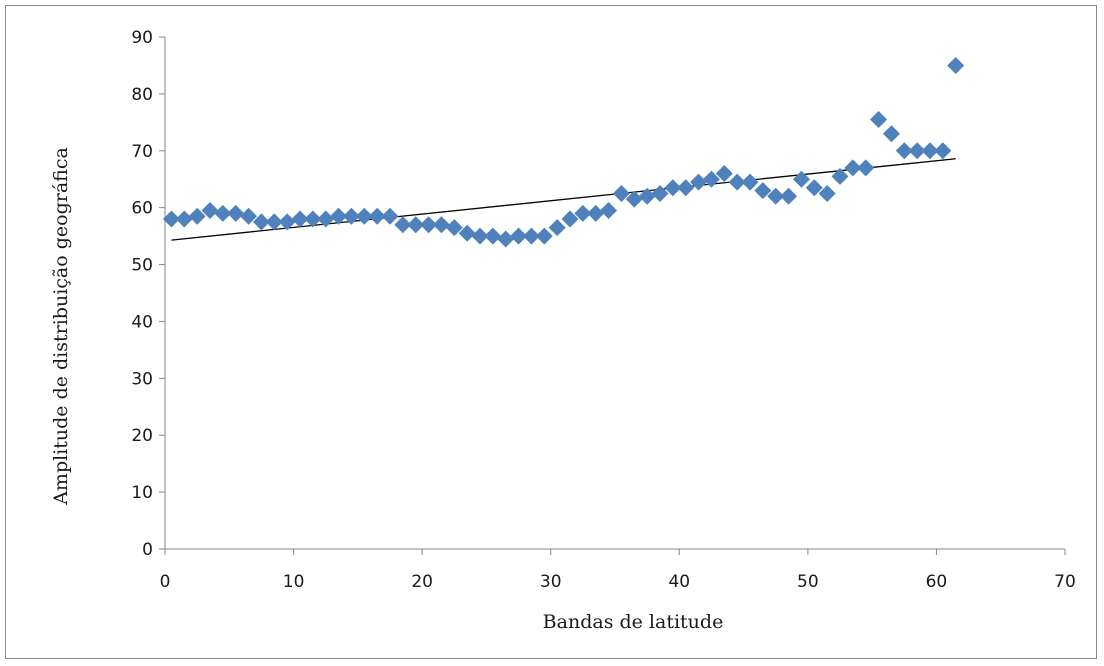 This screenshot has width=1104, height=666. I want to click on x-tick-label: 60, so click(937, 582).